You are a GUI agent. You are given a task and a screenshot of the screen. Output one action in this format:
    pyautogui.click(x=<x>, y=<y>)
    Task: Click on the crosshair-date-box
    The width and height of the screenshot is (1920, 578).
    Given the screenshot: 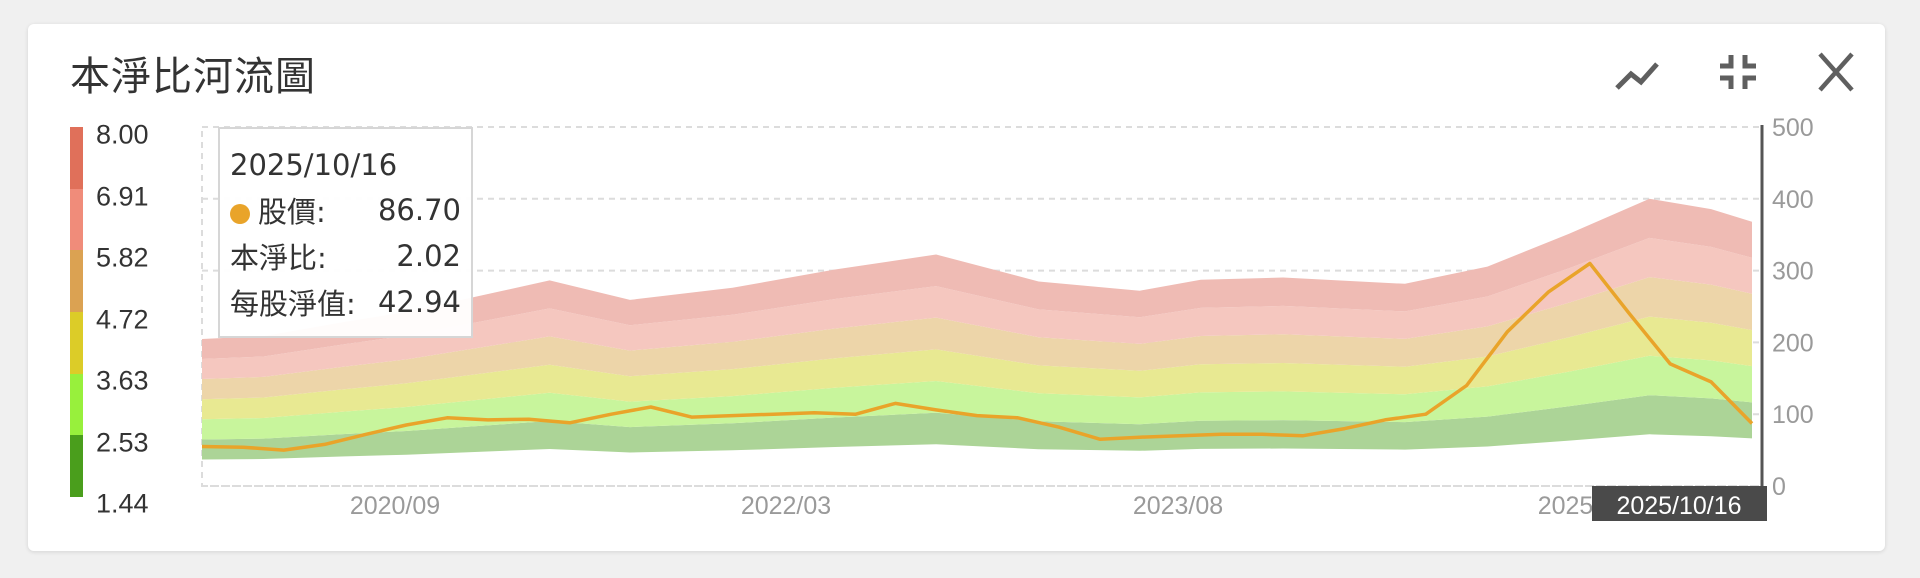 What is the action you would take?
    pyautogui.click(x=1679, y=503)
    